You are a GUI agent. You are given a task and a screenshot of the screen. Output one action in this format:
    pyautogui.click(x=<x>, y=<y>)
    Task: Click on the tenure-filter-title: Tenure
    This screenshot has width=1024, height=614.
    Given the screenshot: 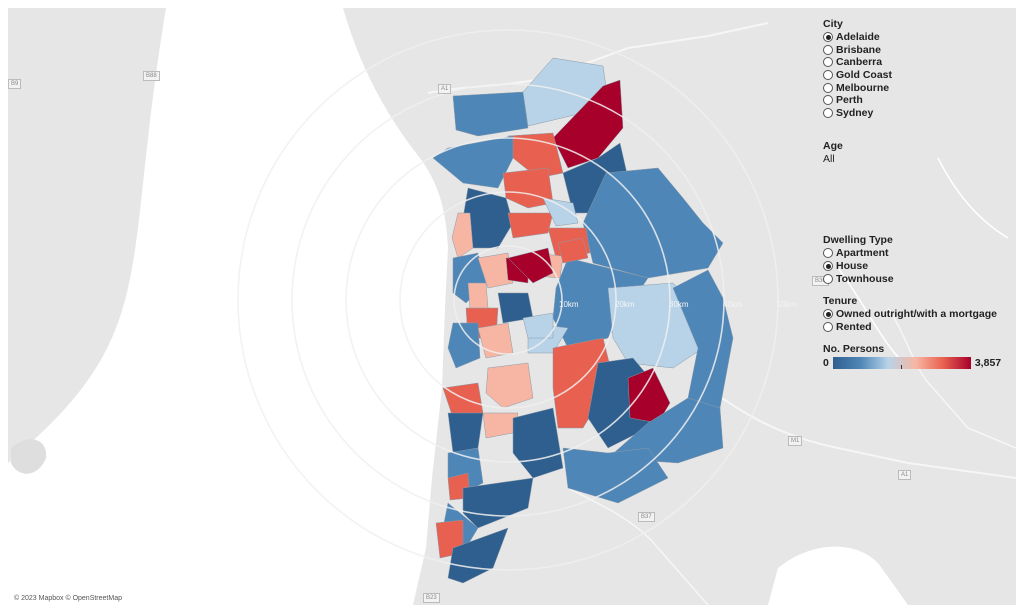 What is the action you would take?
    pyautogui.click(x=840, y=300)
    